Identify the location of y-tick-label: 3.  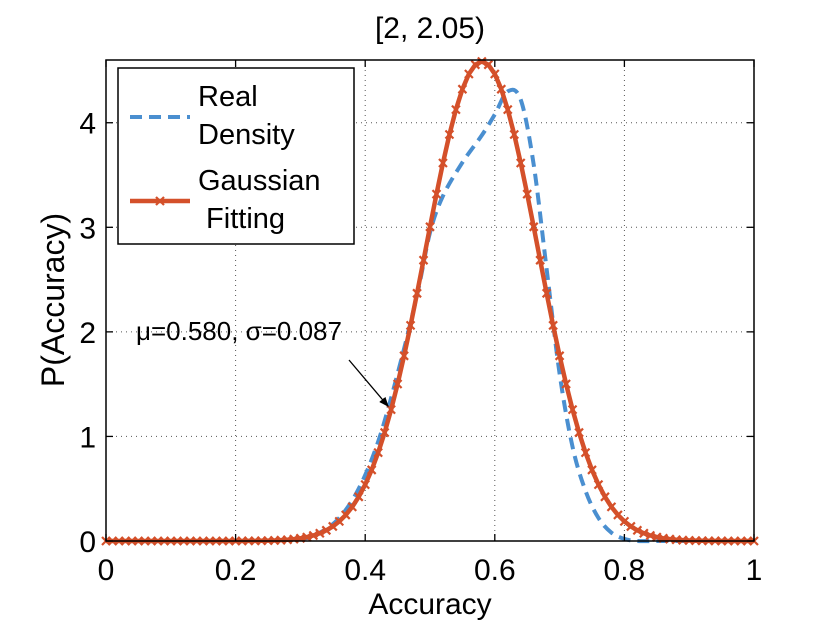
(87, 228).